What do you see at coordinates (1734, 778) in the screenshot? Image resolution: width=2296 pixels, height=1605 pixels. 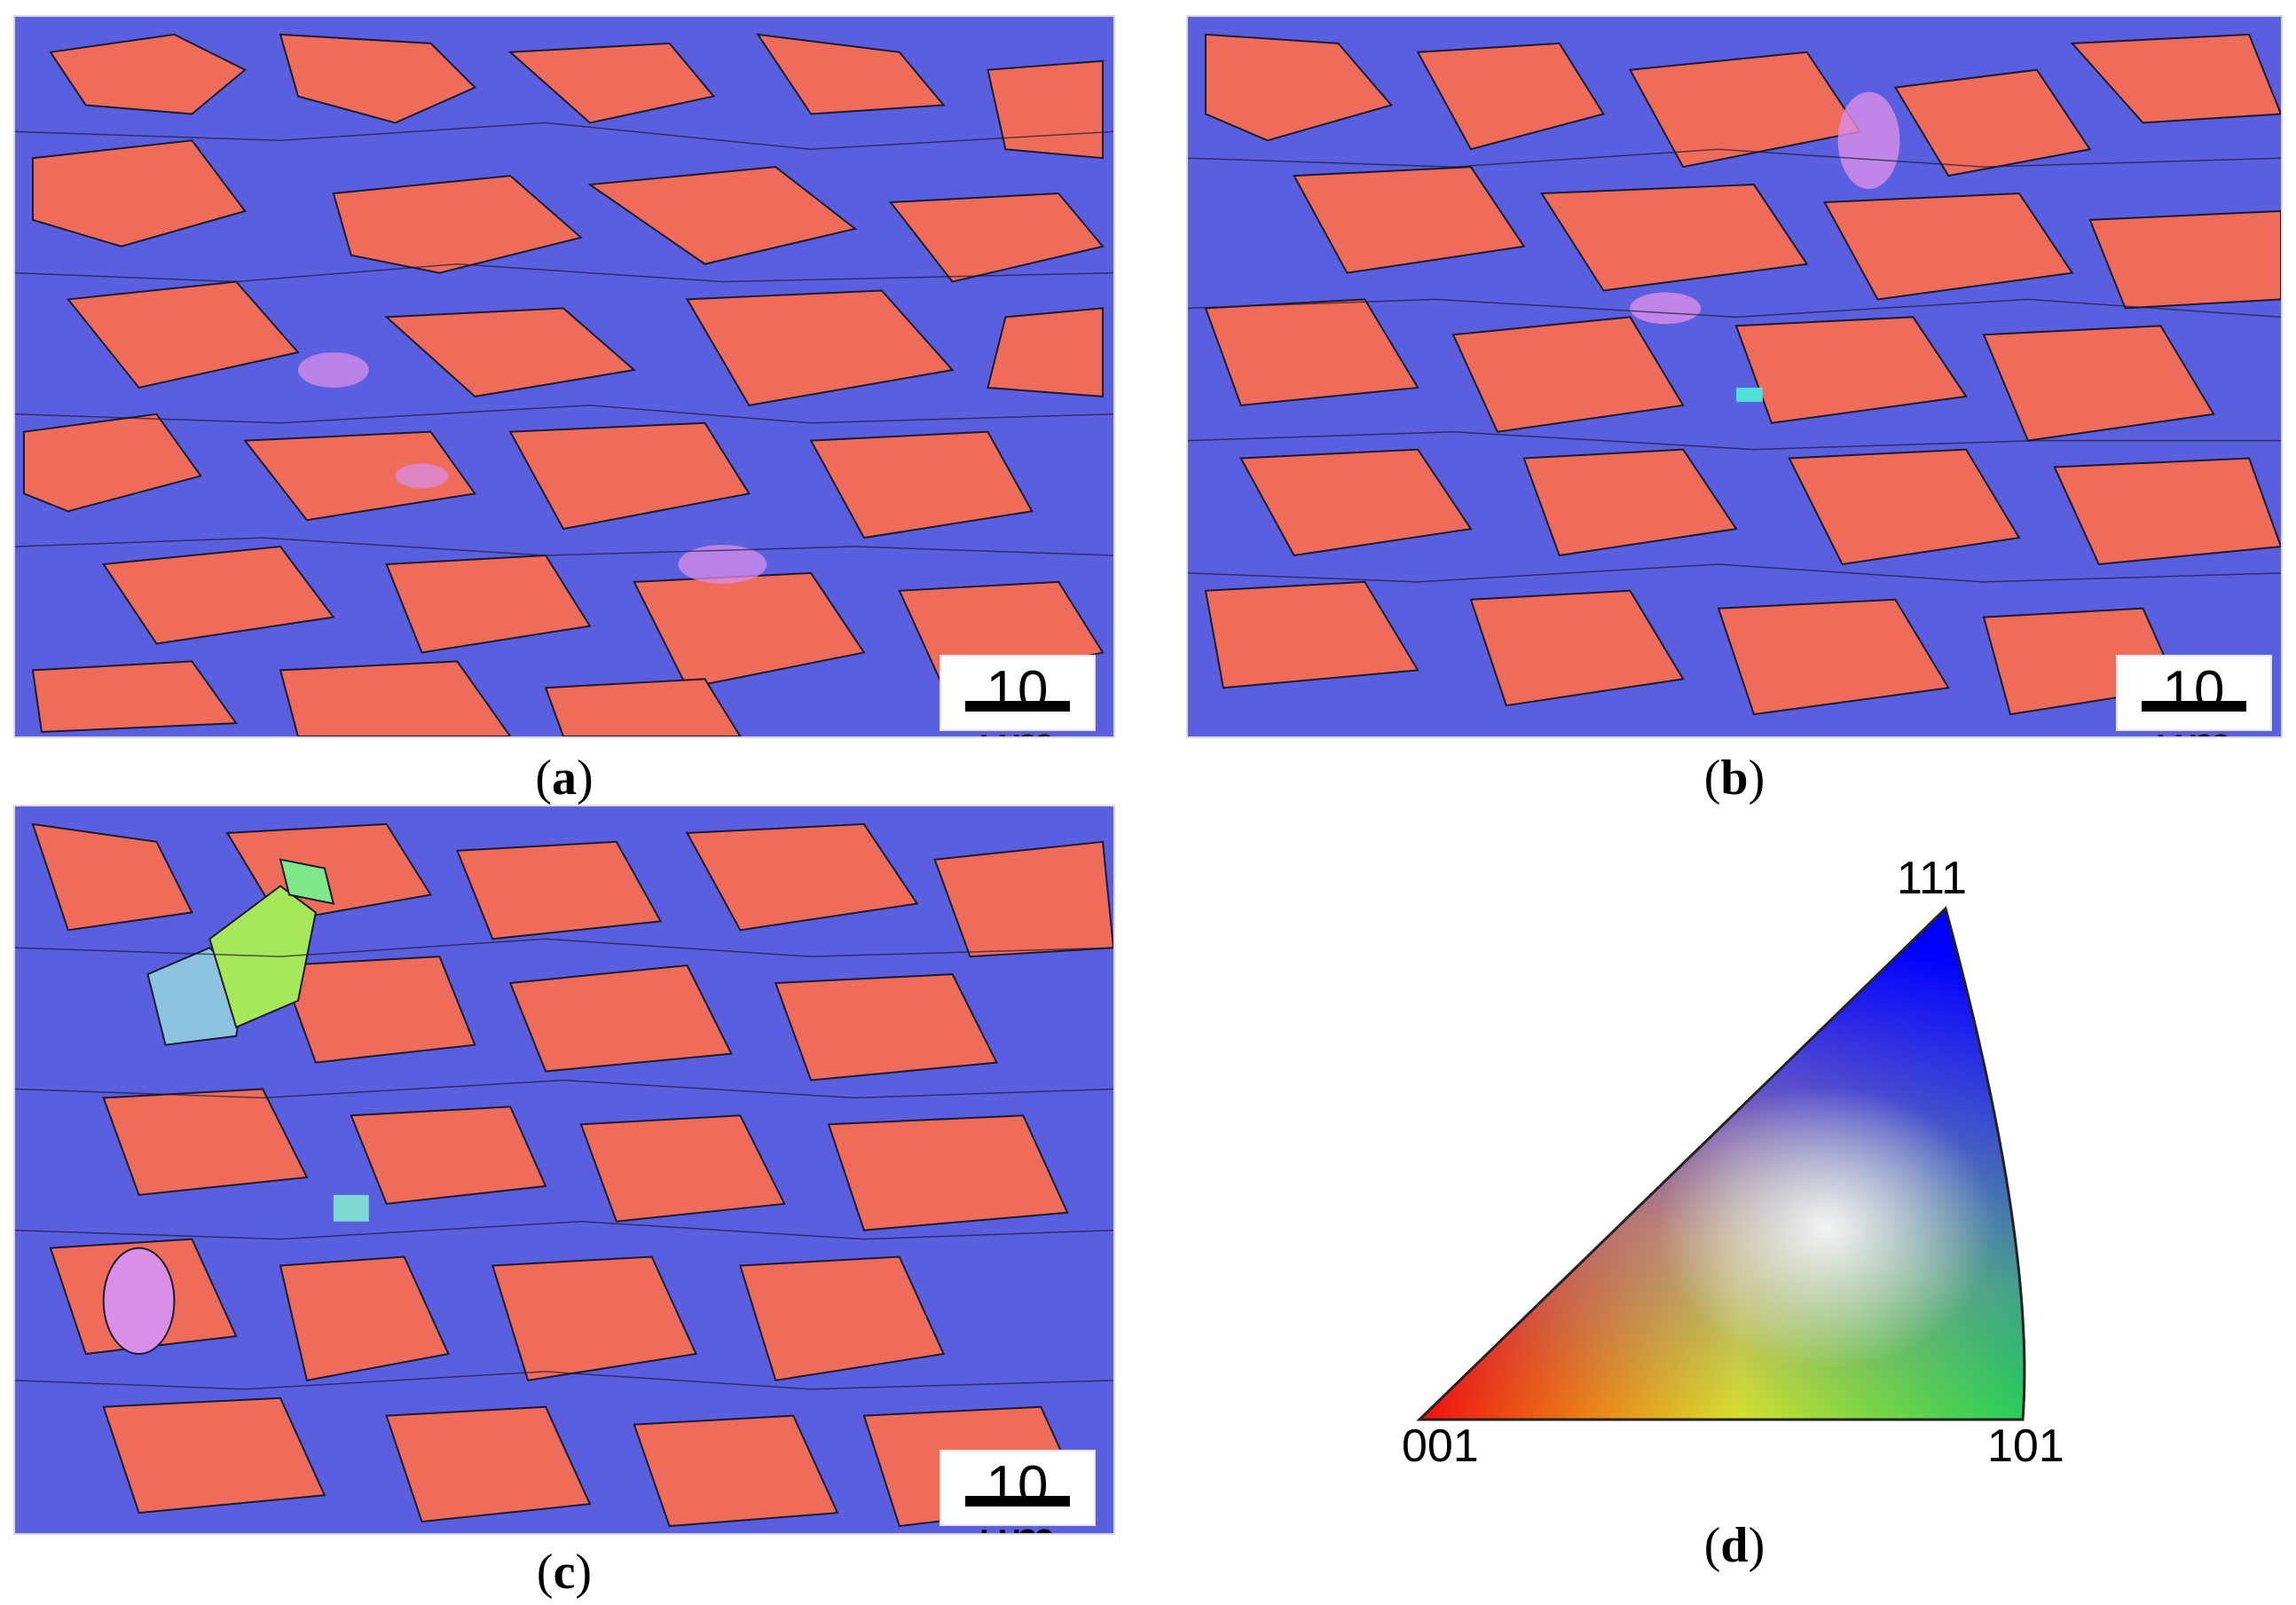 I see `caption-b: (b)` at bounding box center [1734, 778].